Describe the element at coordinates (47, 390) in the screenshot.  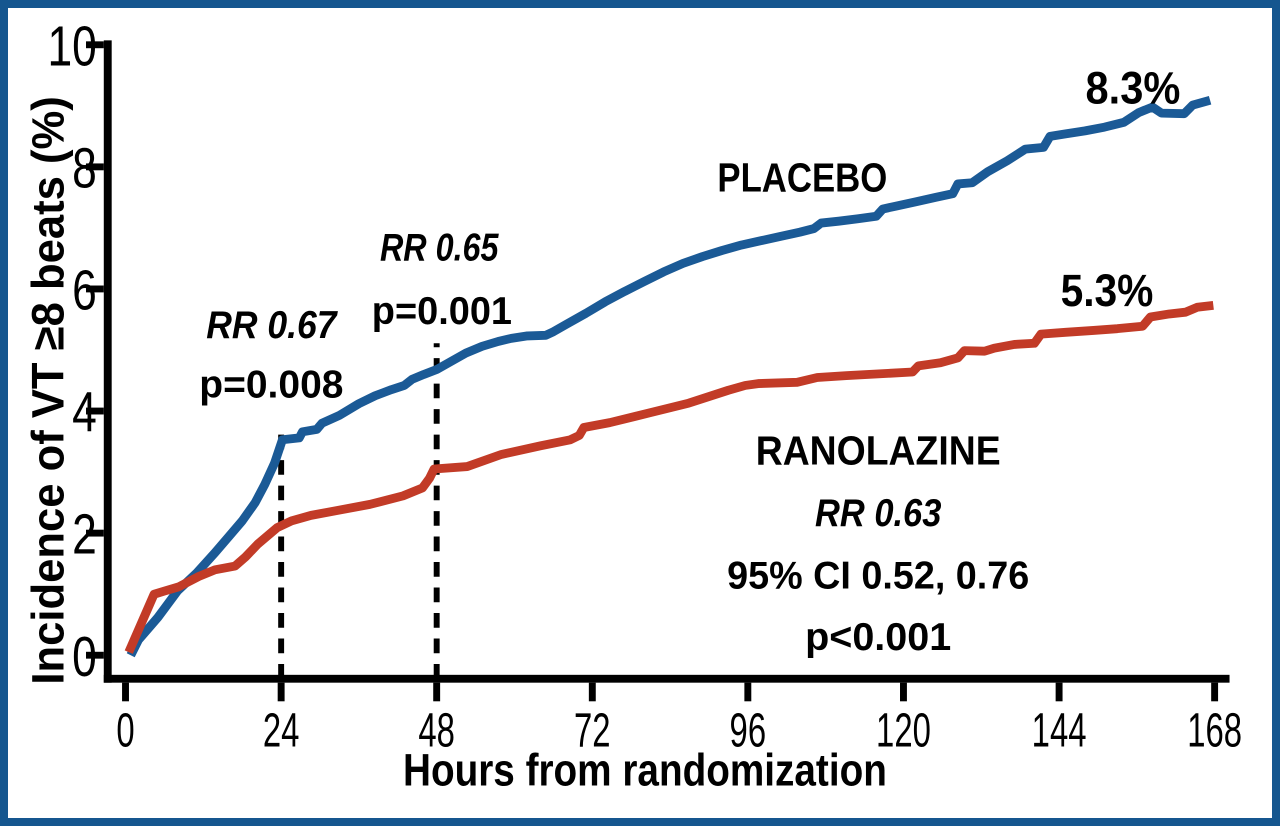
I see `y-axis-title: Incidence of VT ≥8 beats (%)` at that location.